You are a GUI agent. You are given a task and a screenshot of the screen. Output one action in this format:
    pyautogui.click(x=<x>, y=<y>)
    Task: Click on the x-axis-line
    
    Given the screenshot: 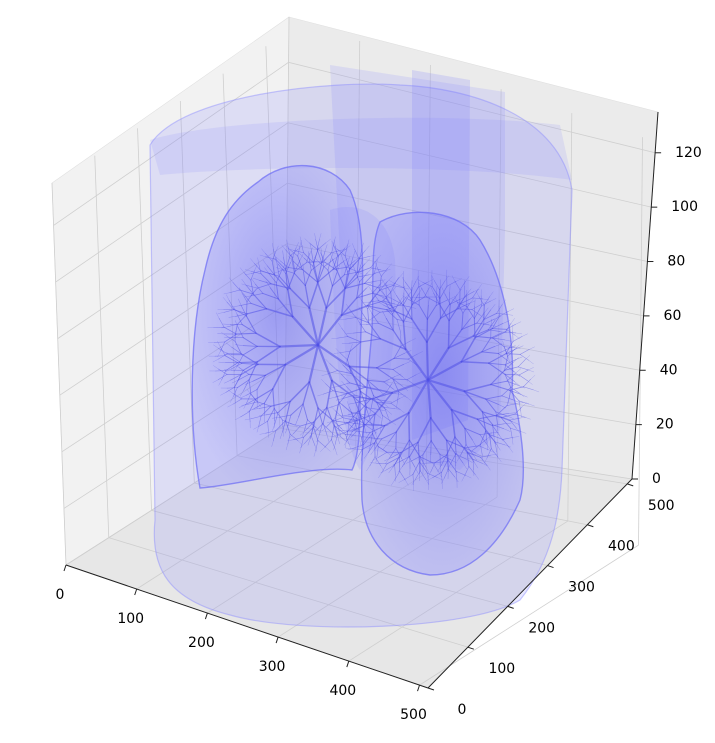 What is the action you would take?
    pyautogui.click(x=247, y=626)
    